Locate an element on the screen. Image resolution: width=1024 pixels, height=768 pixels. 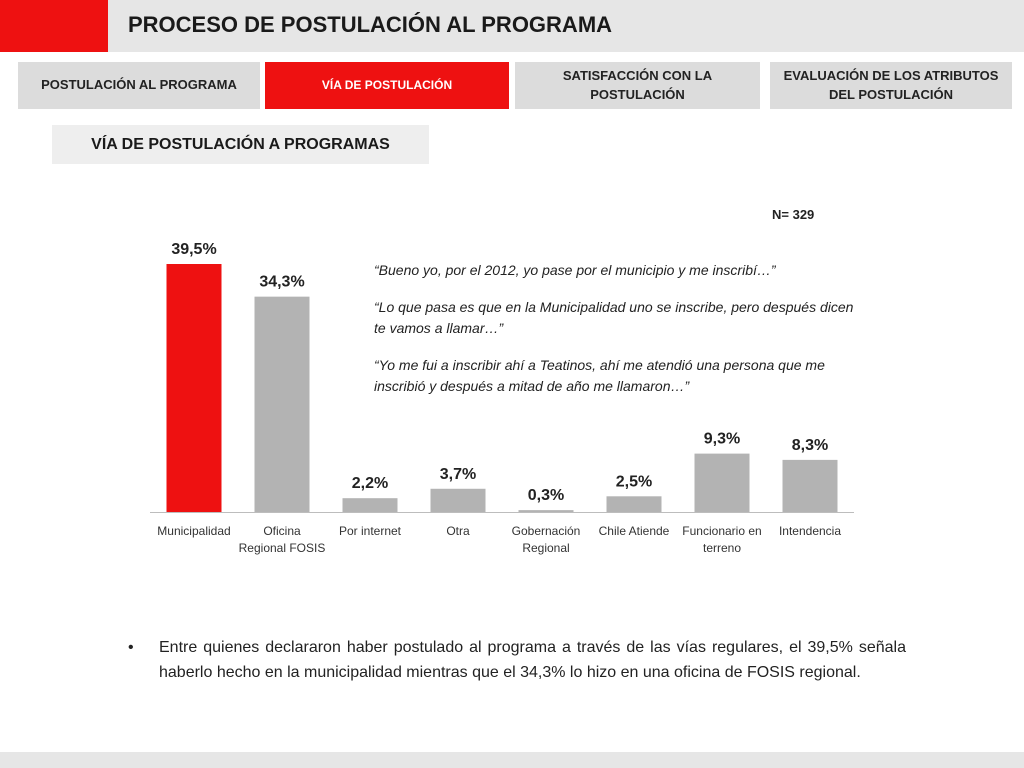
tab-via-de-postulacion: VÍA DE POSTULACIÓN is located at coordinates (387, 85).